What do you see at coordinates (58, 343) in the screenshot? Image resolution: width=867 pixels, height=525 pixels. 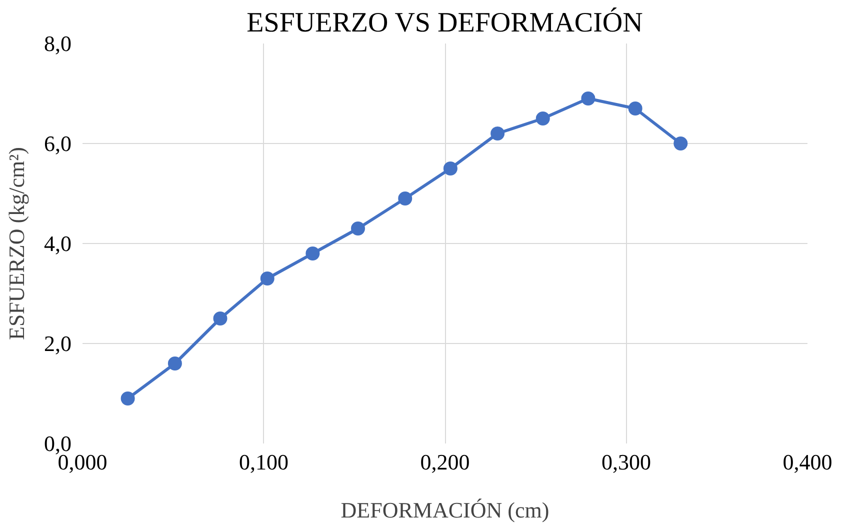 I see `y-tick-label: 2,0` at bounding box center [58, 343].